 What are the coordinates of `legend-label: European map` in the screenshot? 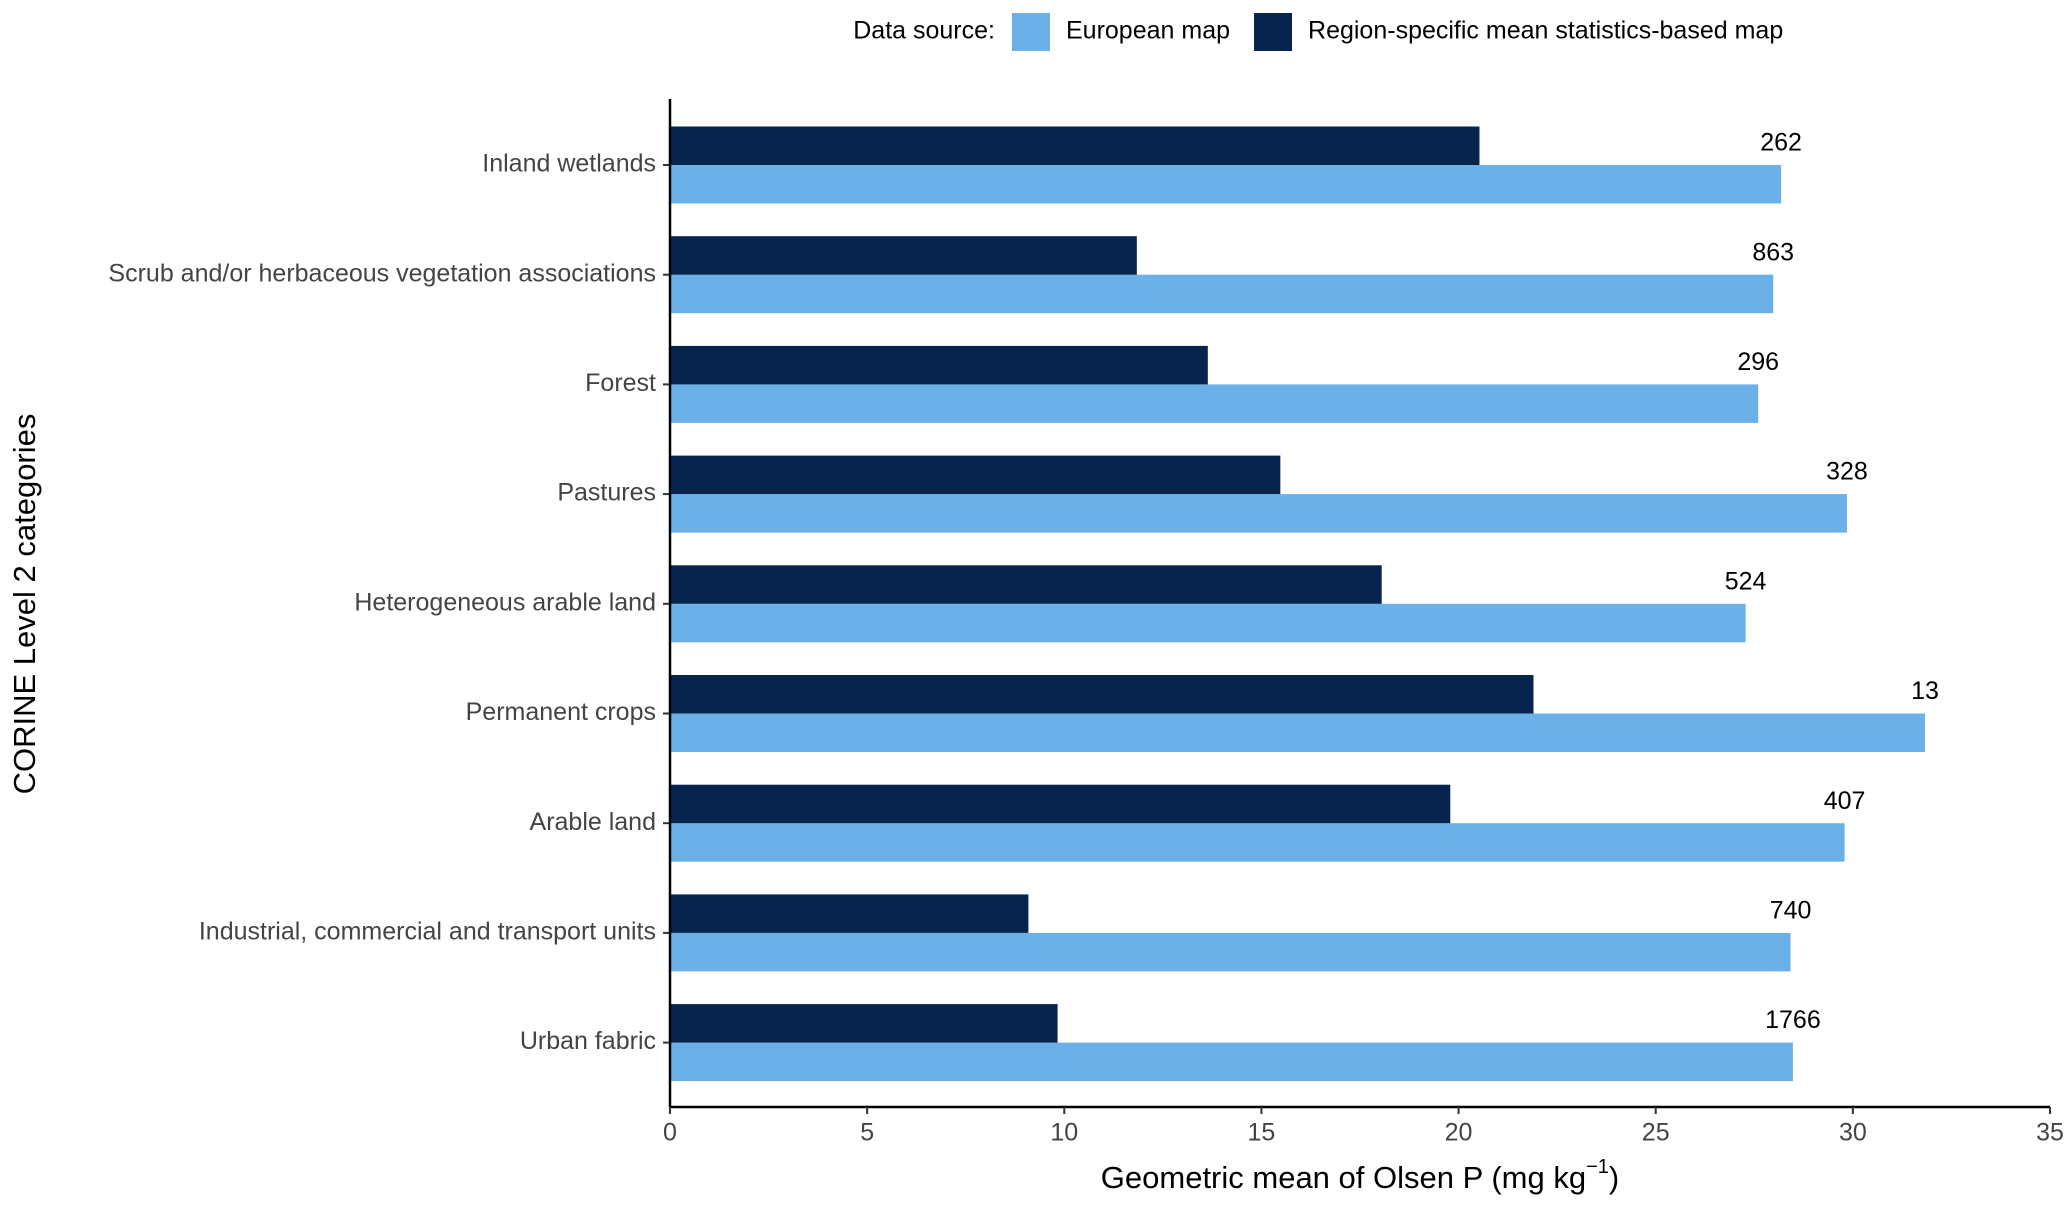 It's located at (1148, 31).